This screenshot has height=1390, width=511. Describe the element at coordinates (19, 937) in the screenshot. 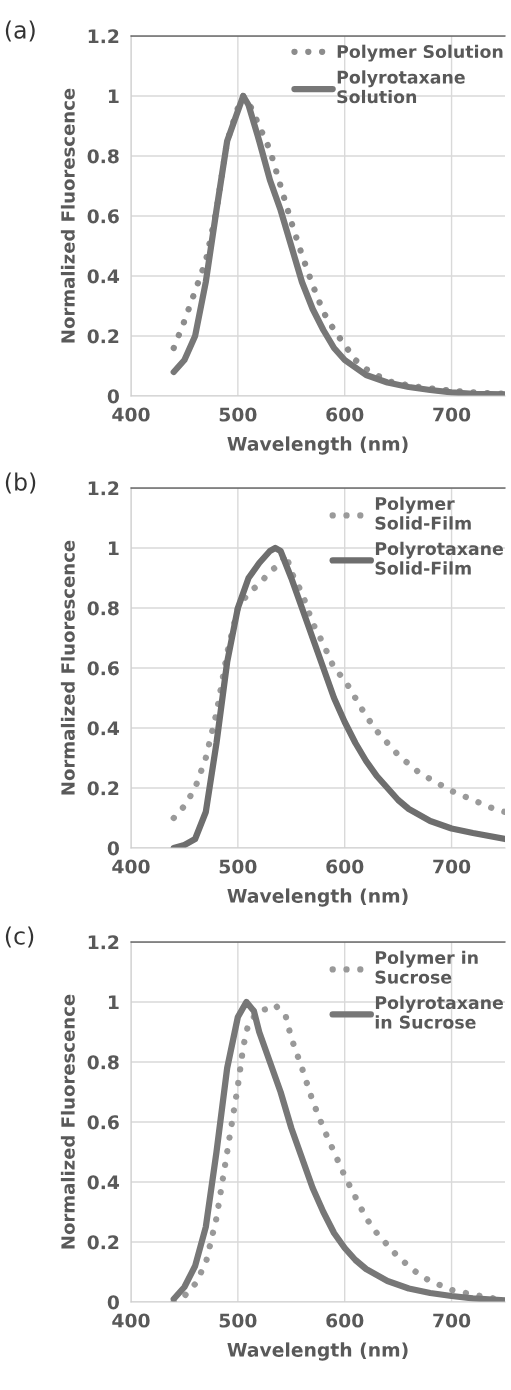

I see `chart-title: (c)` at that location.